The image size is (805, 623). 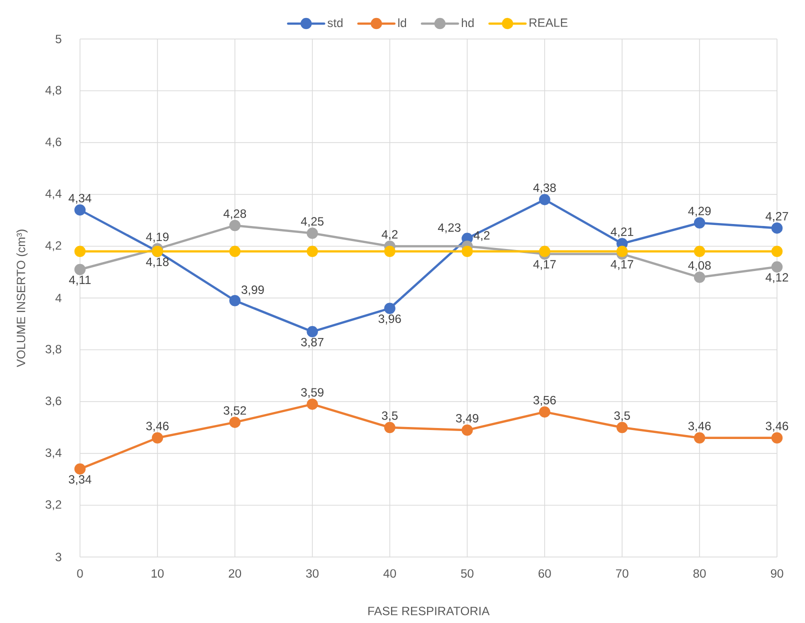 I want to click on x-tick-label: 70, so click(x=622, y=573).